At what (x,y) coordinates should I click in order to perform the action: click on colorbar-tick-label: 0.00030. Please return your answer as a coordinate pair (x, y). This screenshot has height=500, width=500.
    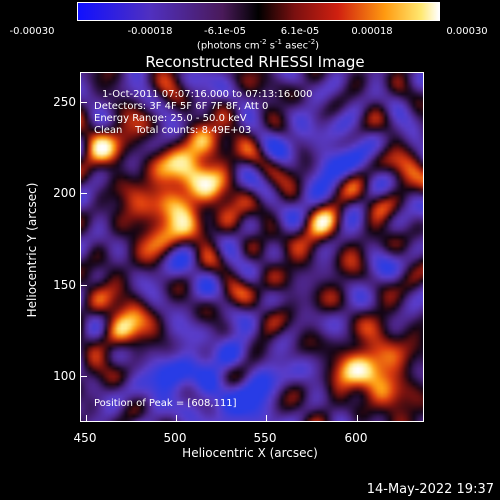
    Looking at the image, I should click on (467, 31).